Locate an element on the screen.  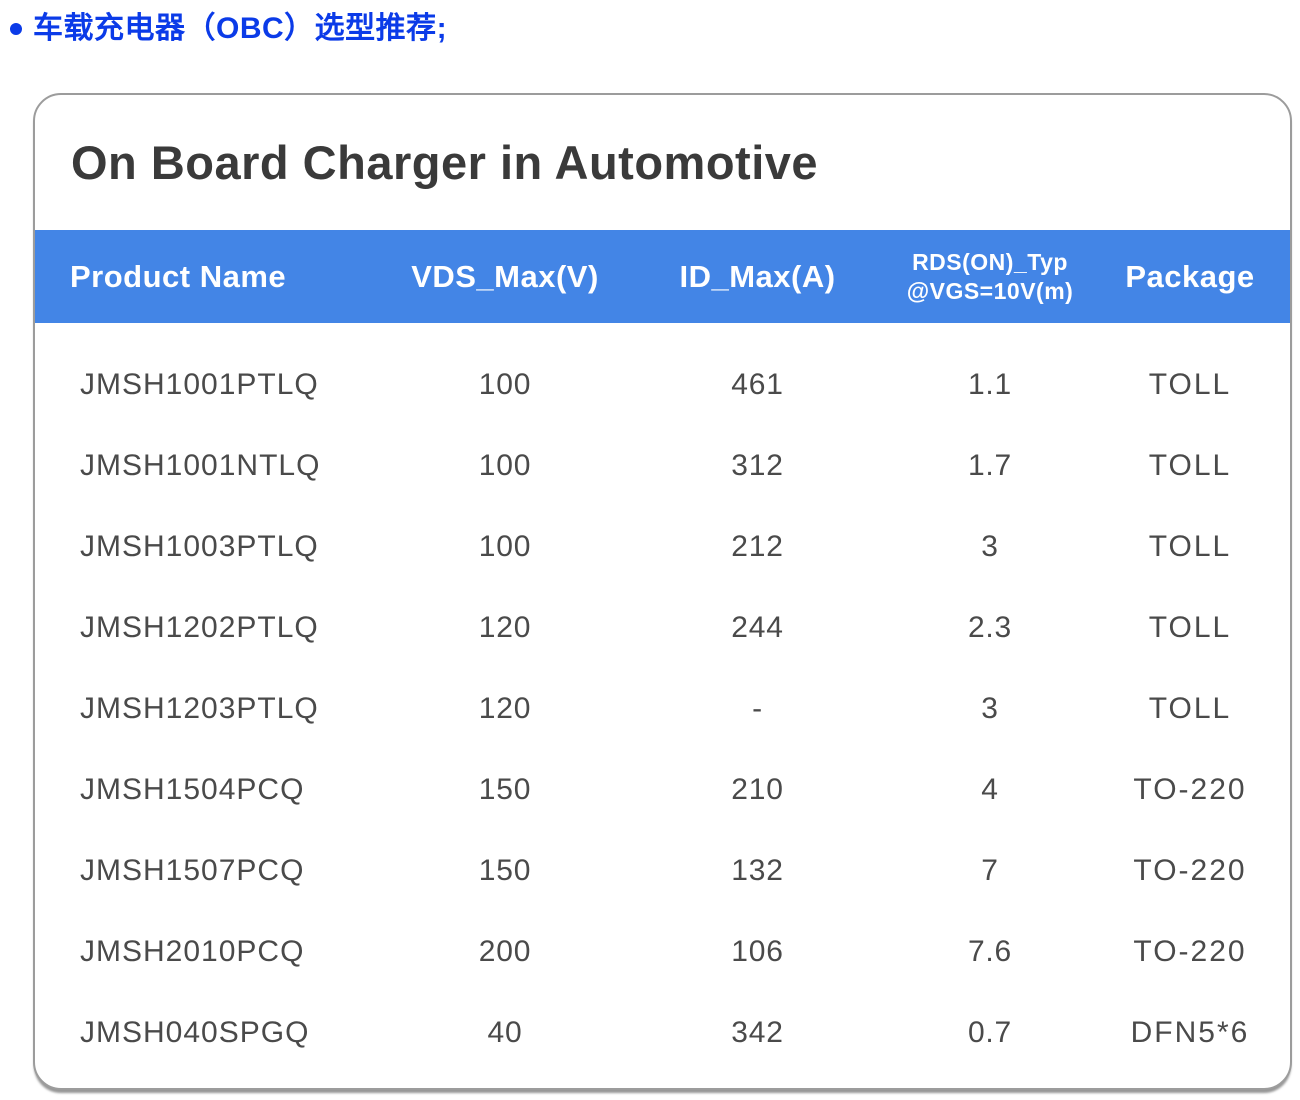
table-row: JMSH2010PCQ 200 106 7.6 TO-220 is located at coordinates (662, 951).